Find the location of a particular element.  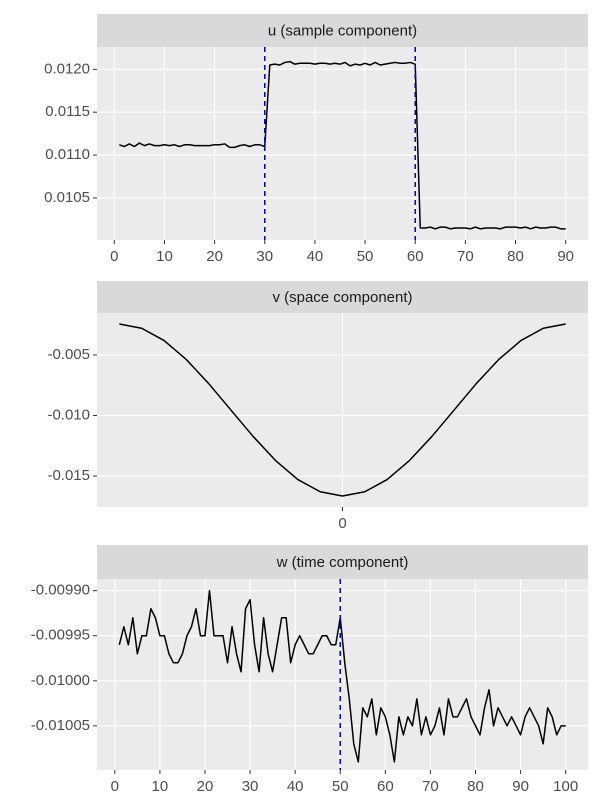

y-tick-label: 0.0120 is located at coordinates (67, 68).